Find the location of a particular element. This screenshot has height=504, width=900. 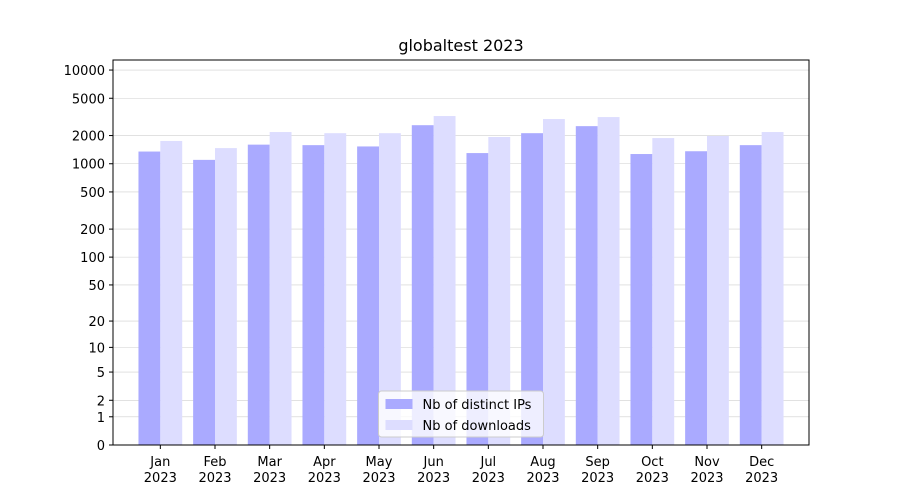

x-tick-label: Jul 2023 is located at coordinates (488, 470).